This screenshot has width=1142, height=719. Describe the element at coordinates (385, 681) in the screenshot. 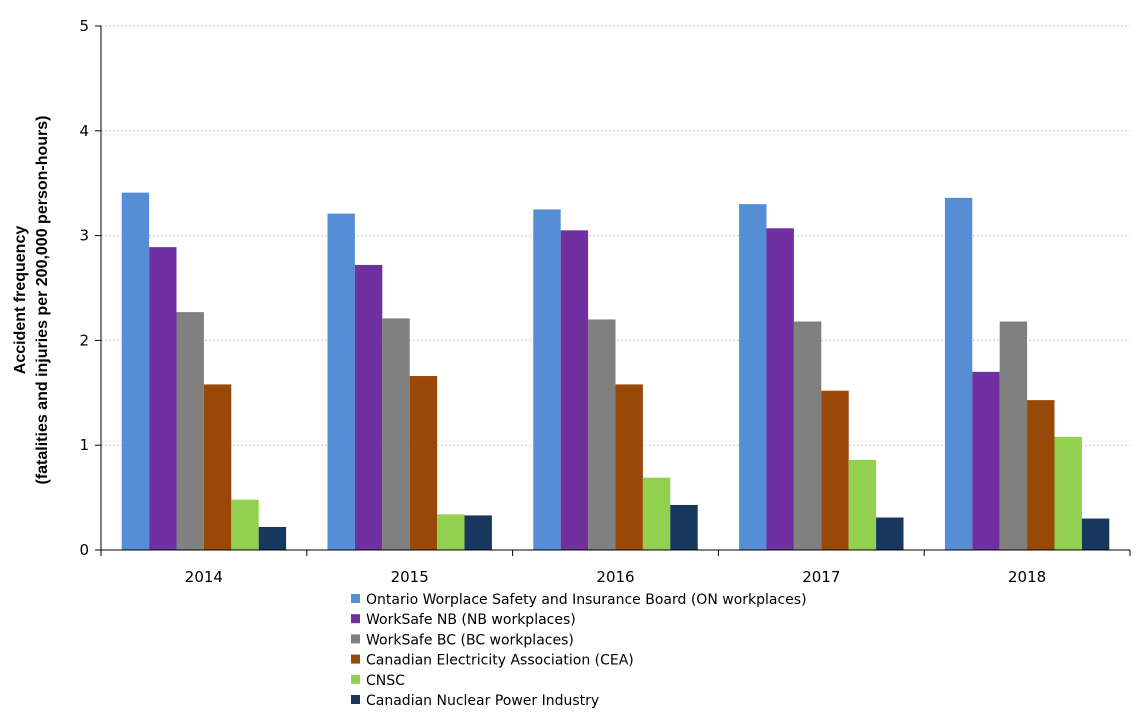

I see `legend-label: CNSC` at that location.